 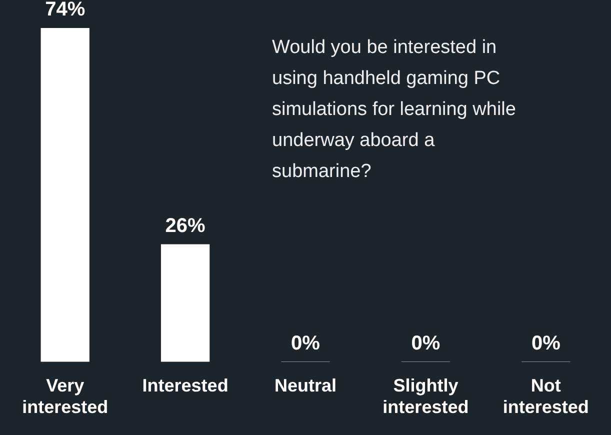 What do you see at coordinates (185, 386) in the screenshot?
I see `x-tick-label: Interested` at bounding box center [185, 386].